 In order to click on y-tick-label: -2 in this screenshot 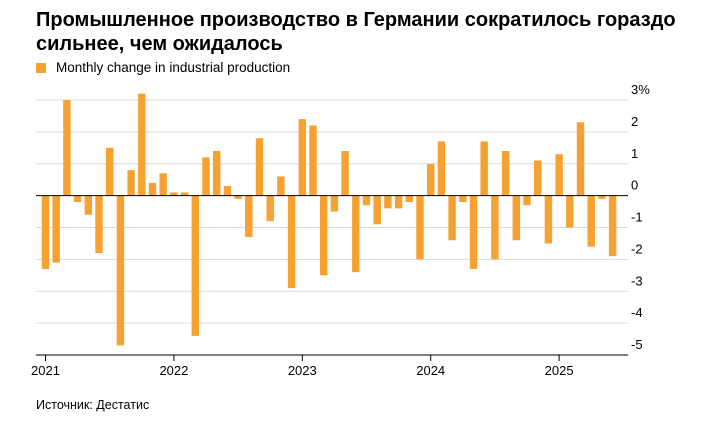, I will do `click(637, 248)`.